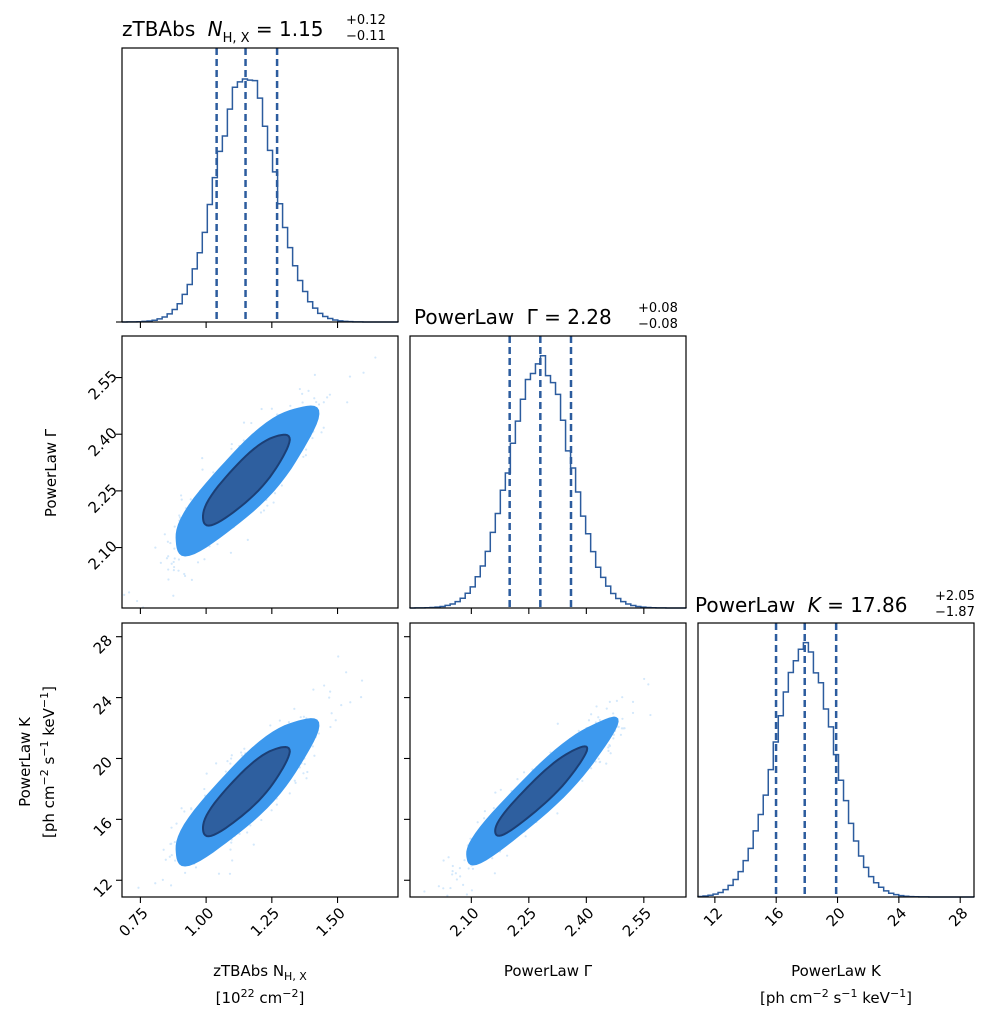 This screenshot has height=1022, width=996. Describe the element at coordinates (541, 791) in the screenshot. I see `contour-gamma-k-inner` at that location.